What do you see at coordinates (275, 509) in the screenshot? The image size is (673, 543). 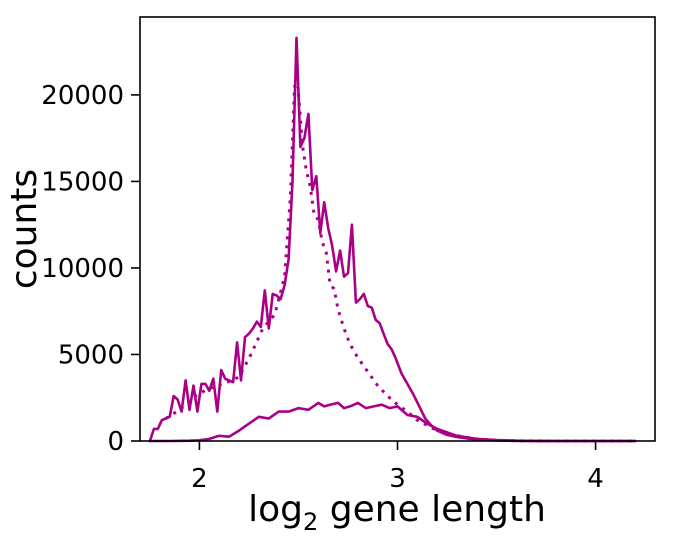 I see `x-axis-label-main: log` at bounding box center [275, 509].